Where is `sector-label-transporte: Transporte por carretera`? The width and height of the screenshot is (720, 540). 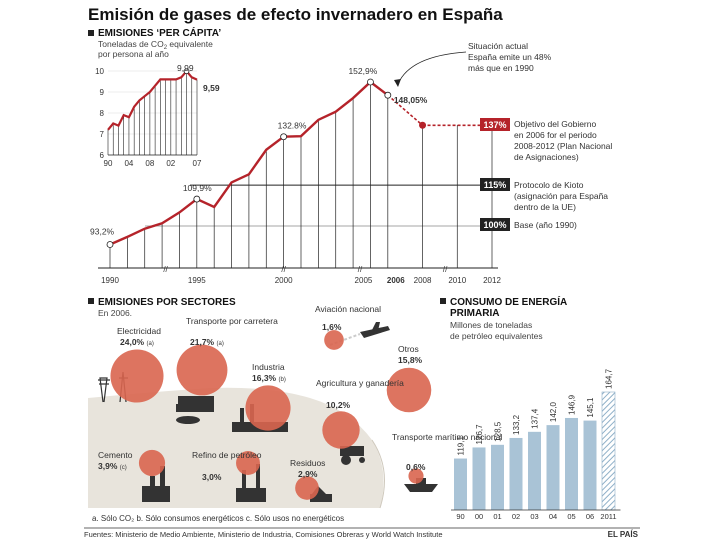
sector-label-transporte: Transporte por carretera is located at coordinates (232, 321).